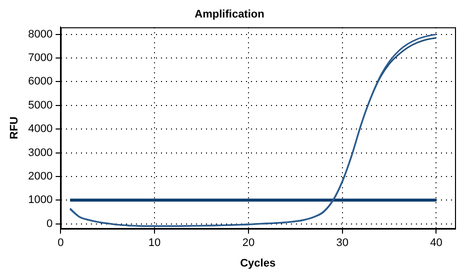 Image resolution: width=465 pixels, height=276 pixels. Describe the element at coordinates (40, 34) in the screenshot. I see `y-tick-label: 8000` at that location.